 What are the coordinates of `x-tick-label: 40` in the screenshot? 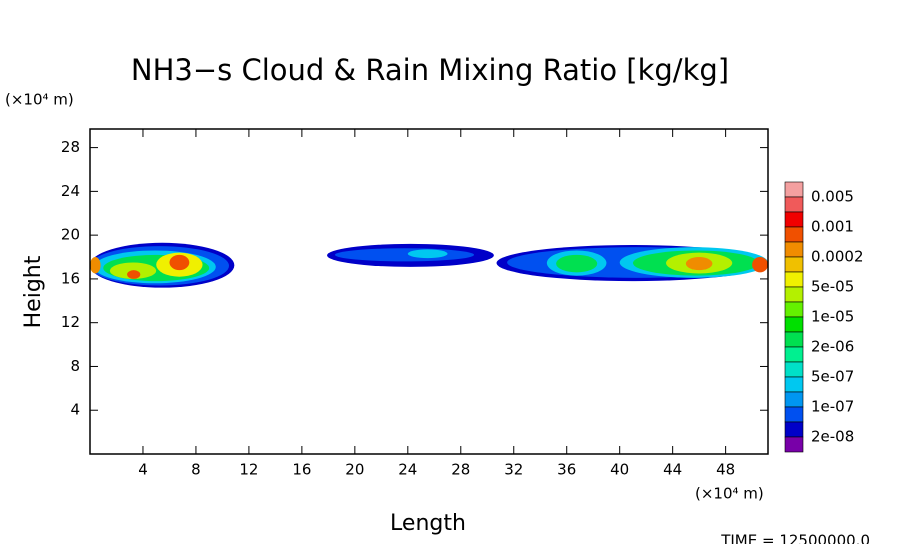 It's located at (619, 470).